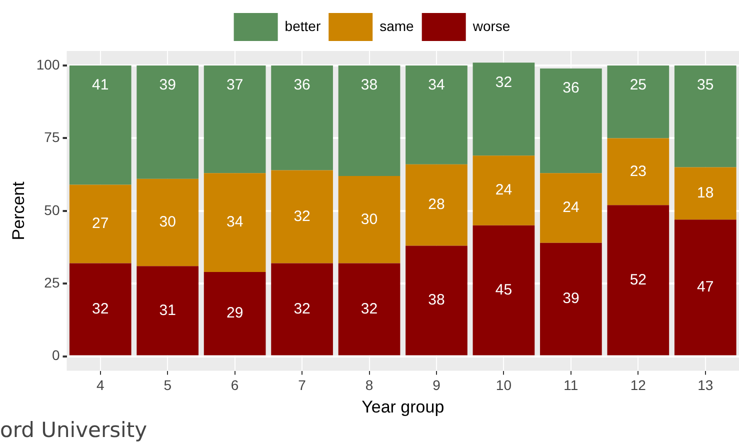  Describe the element at coordinates (638, 385) in the screenshot. I see `x-tick-label: 12` at that location.